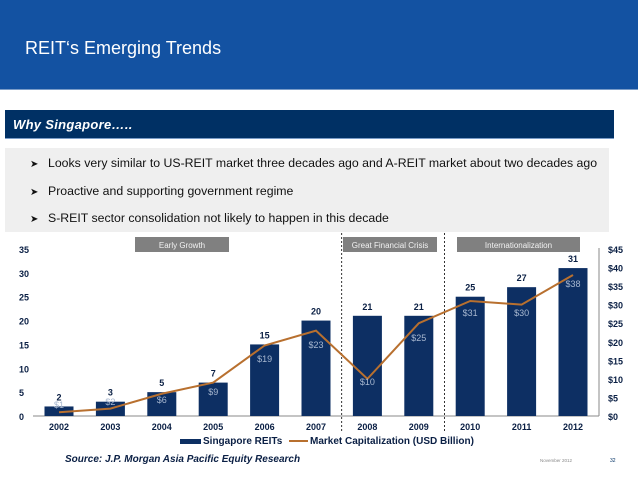 The height and width of the screenshot is (479, 638). I want to click on phase-label: Early Growth, so click(182, 245).